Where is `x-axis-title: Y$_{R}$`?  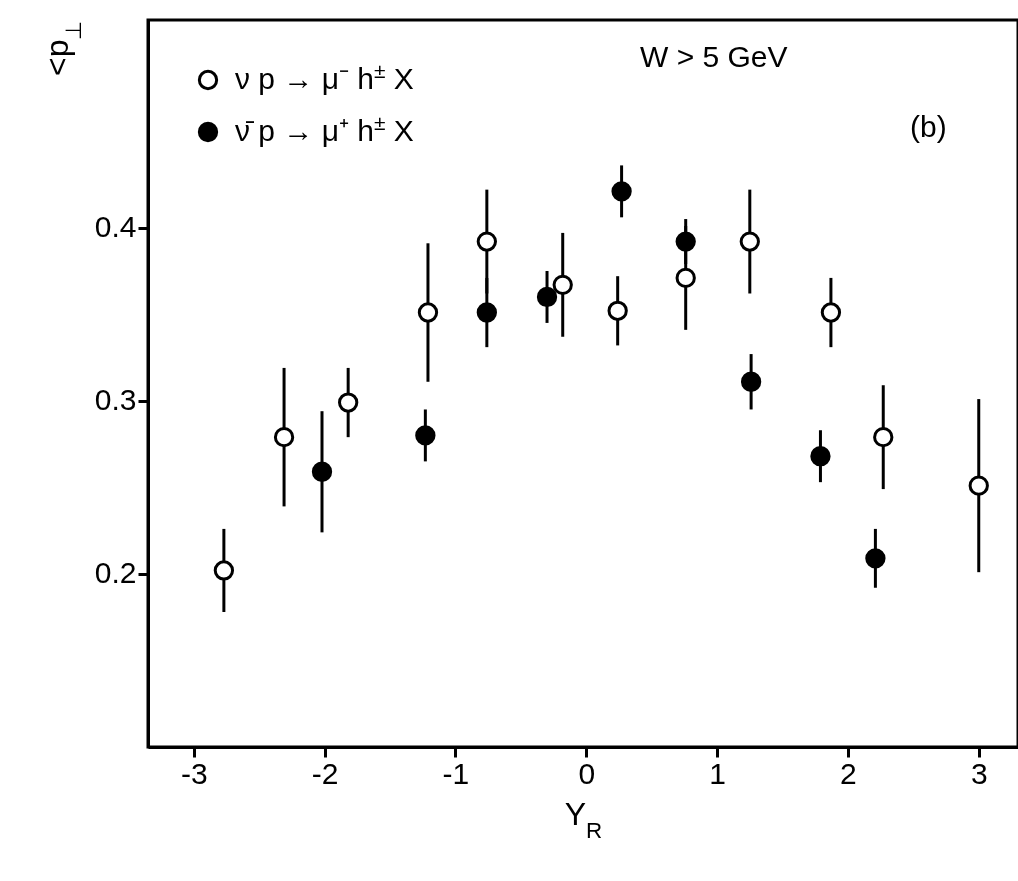 x-axis-title: Y$_{R}$ is located at coordinates (583, 818).